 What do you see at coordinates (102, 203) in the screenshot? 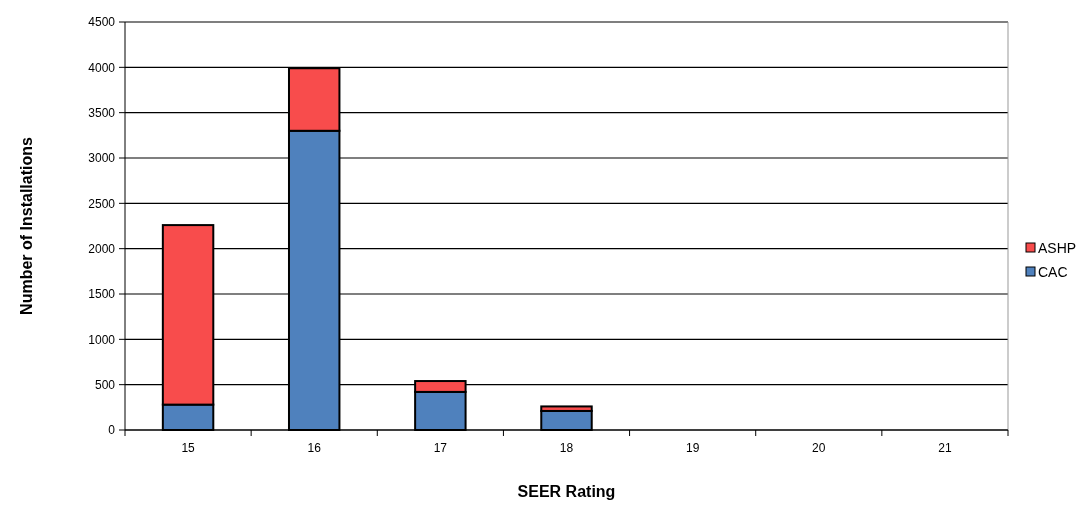
I see `y-tick-label: 2500` at bounding box center [102, 203].